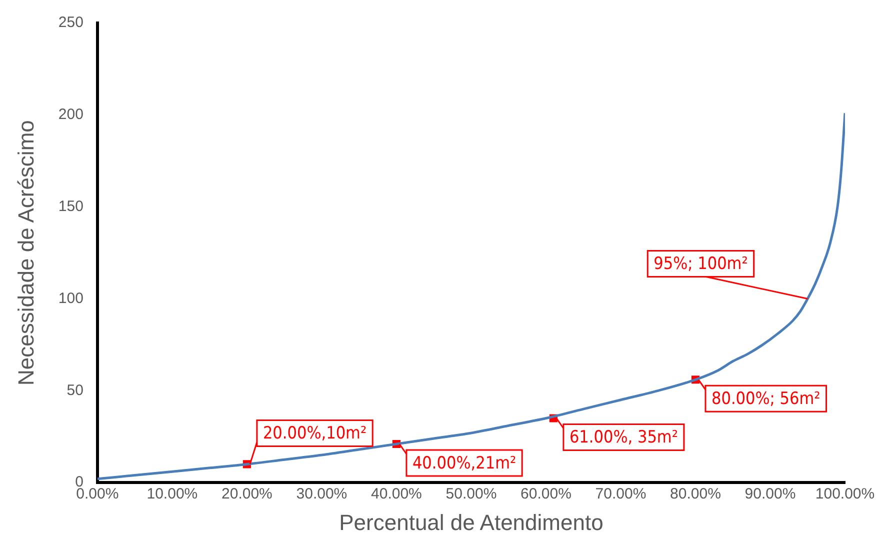 The image size is (885, 547). I want to click on annotation: 20.00%,10m², so click(314, 434).